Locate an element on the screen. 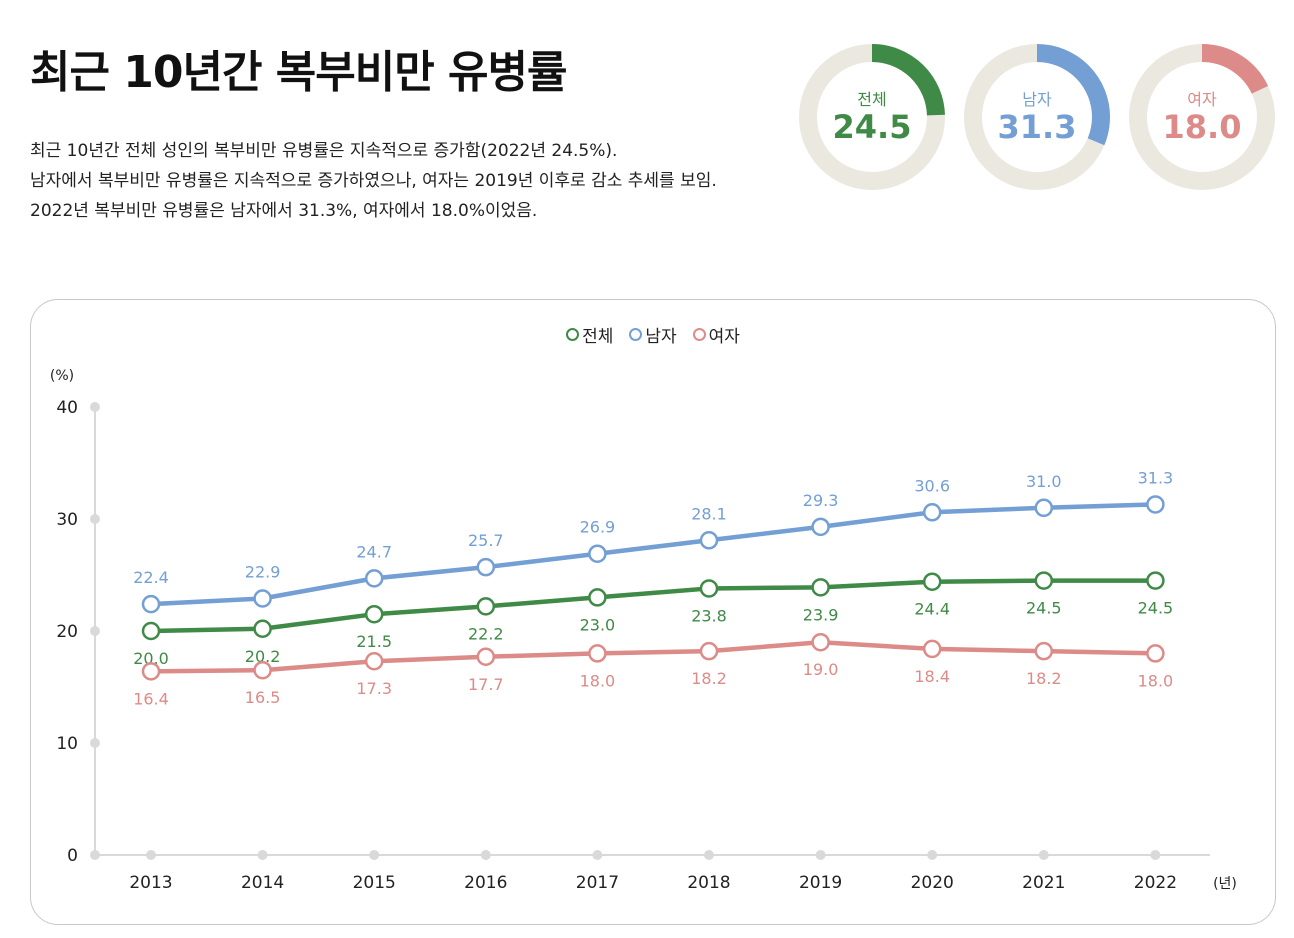 The width and height of the screenshot is (1294, 938). y-tick-label: 30 is located at coordinates (67, 520).